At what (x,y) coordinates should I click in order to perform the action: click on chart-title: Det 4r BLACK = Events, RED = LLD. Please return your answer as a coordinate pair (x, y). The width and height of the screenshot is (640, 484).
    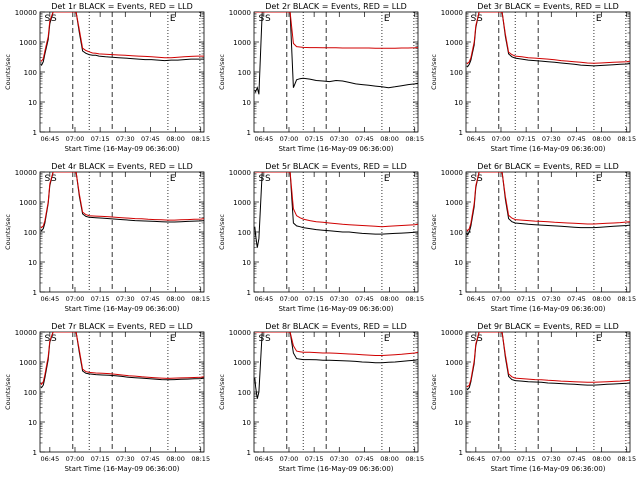
    Looking at the image, I should click on (122, 166).